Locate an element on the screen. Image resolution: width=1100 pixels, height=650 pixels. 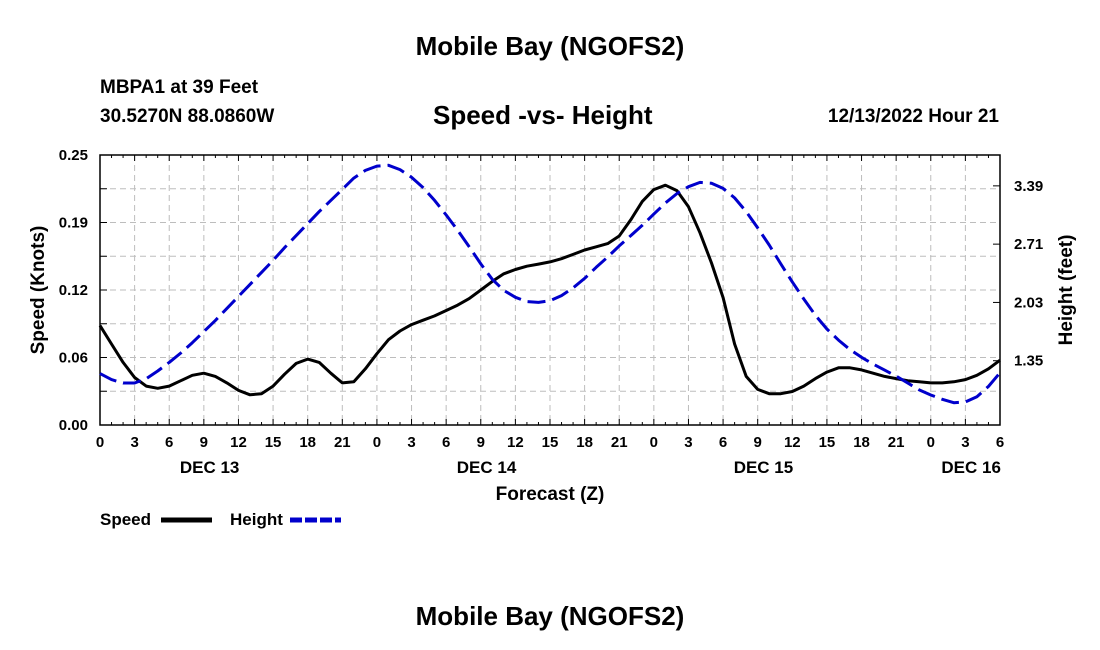
date-label: DEC 16 is located at coordinates (971, 467).